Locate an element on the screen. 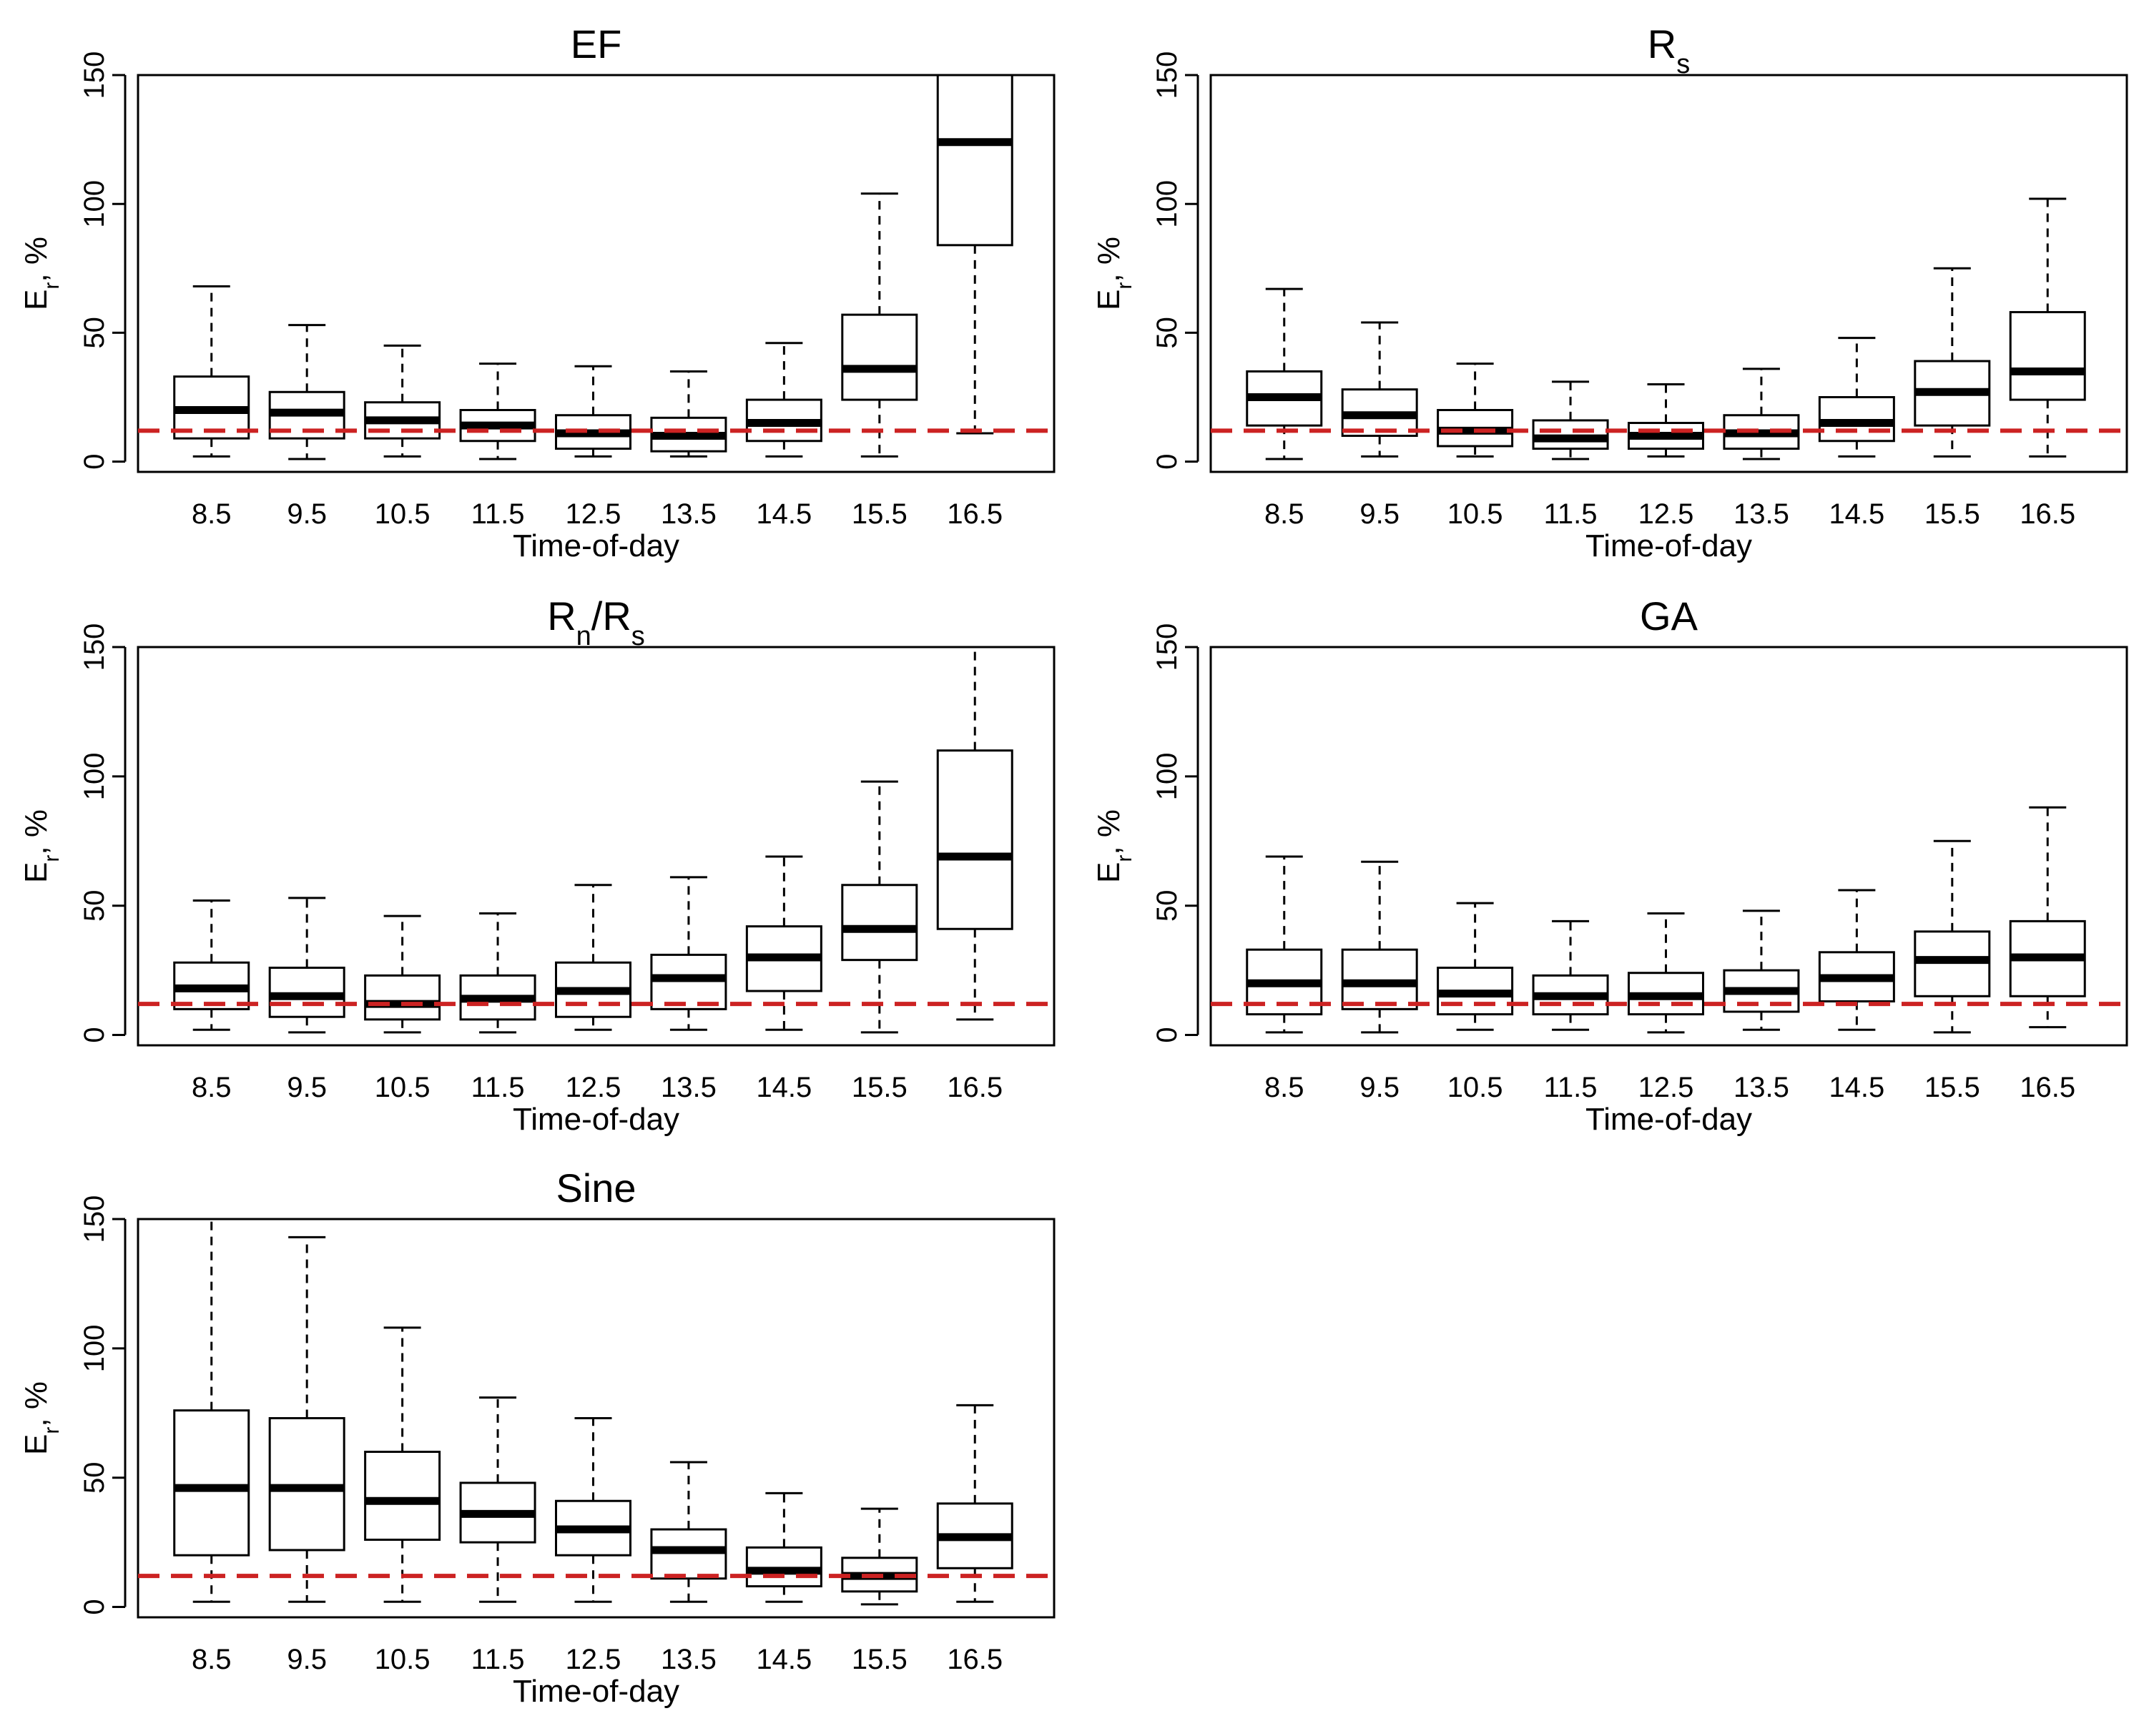 The height and width of the screenshot is (1736, 2154). panel-title: GA is located at coordinates (1669, 615).